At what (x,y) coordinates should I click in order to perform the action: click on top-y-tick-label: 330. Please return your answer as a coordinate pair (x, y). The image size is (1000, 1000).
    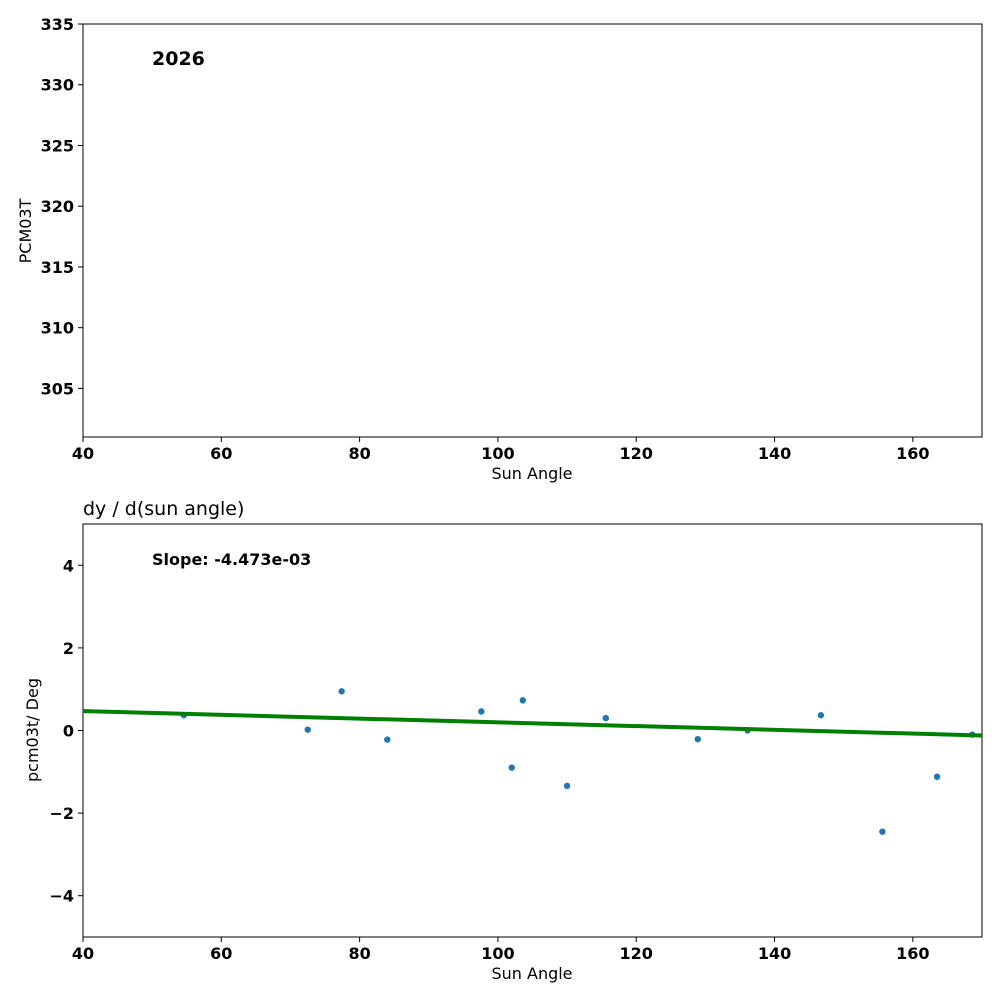
    Looking at the image, I should click on (57, 85).